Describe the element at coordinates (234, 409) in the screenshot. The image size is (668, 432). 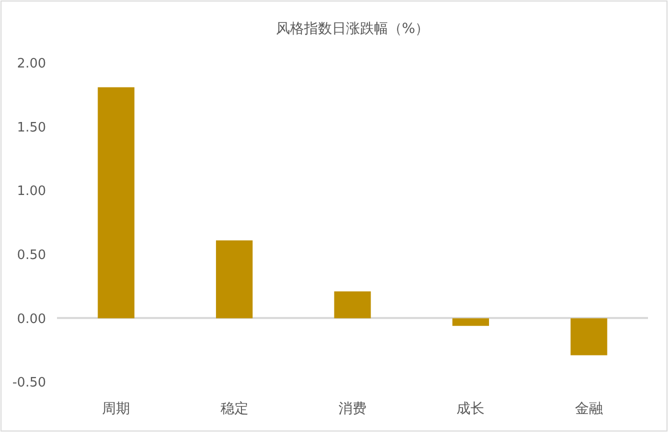
I see `x-tick-label: 稳定` at that location.